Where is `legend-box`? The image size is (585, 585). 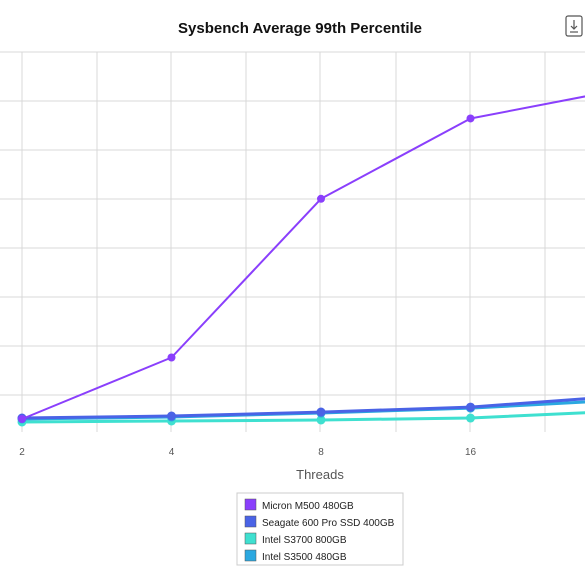
legend-box is located at coordinates (320, 529).